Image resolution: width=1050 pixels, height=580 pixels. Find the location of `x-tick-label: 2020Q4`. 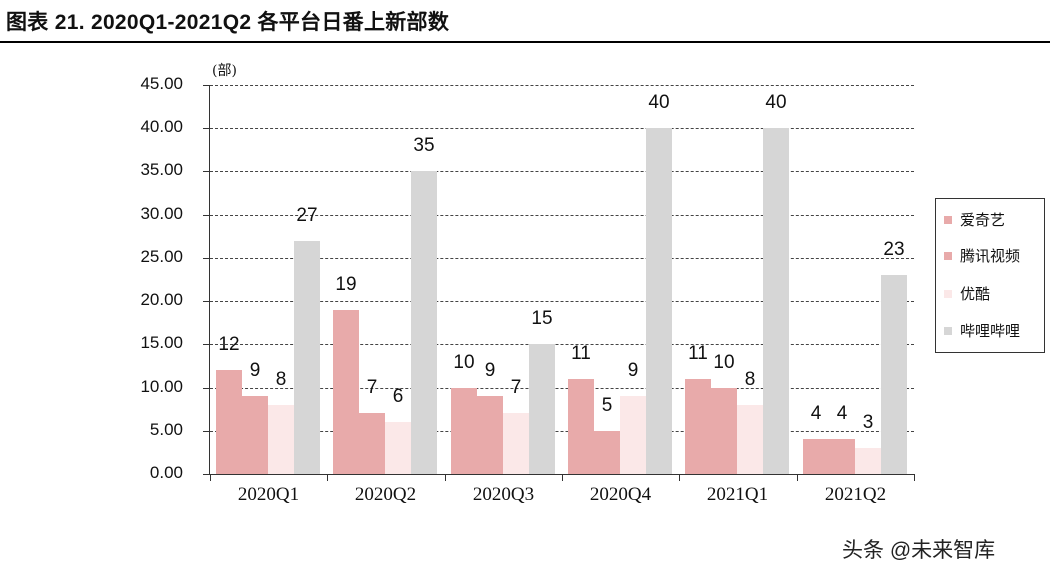

x-tick-label: 2020Q4 is located at coordinates (620, 494).